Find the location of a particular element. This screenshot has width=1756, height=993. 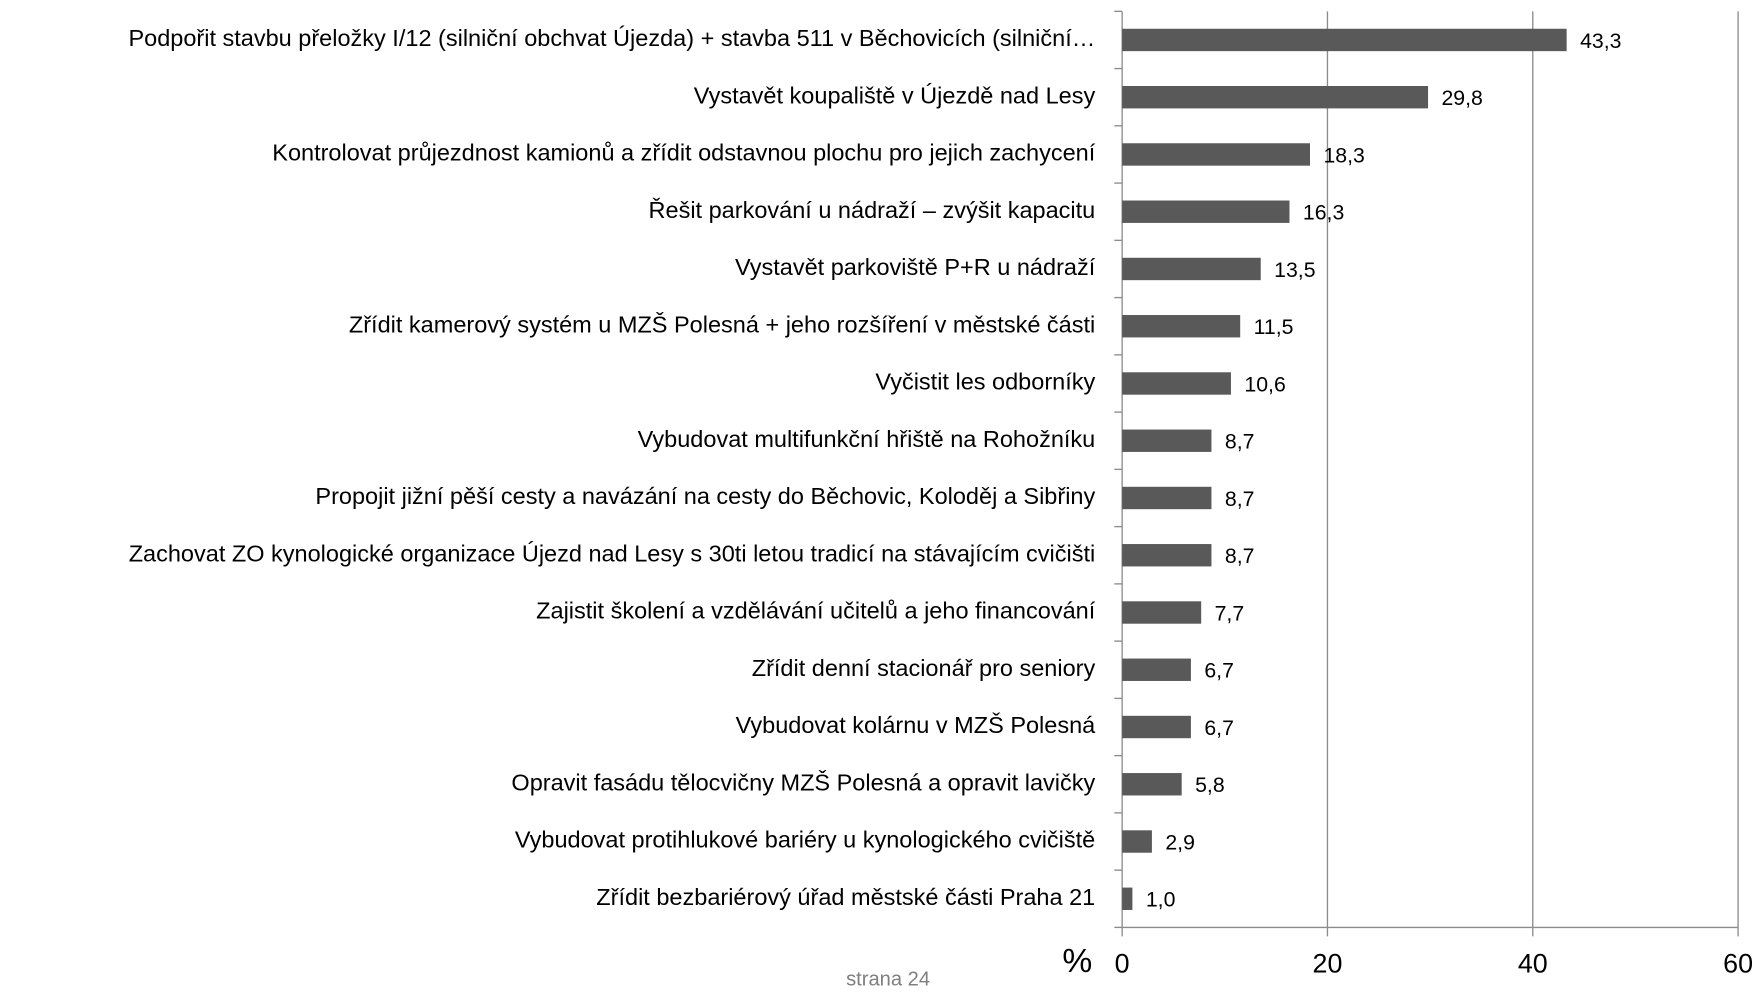

x-tick-label: 20 is located at coordinates (1328, 964).